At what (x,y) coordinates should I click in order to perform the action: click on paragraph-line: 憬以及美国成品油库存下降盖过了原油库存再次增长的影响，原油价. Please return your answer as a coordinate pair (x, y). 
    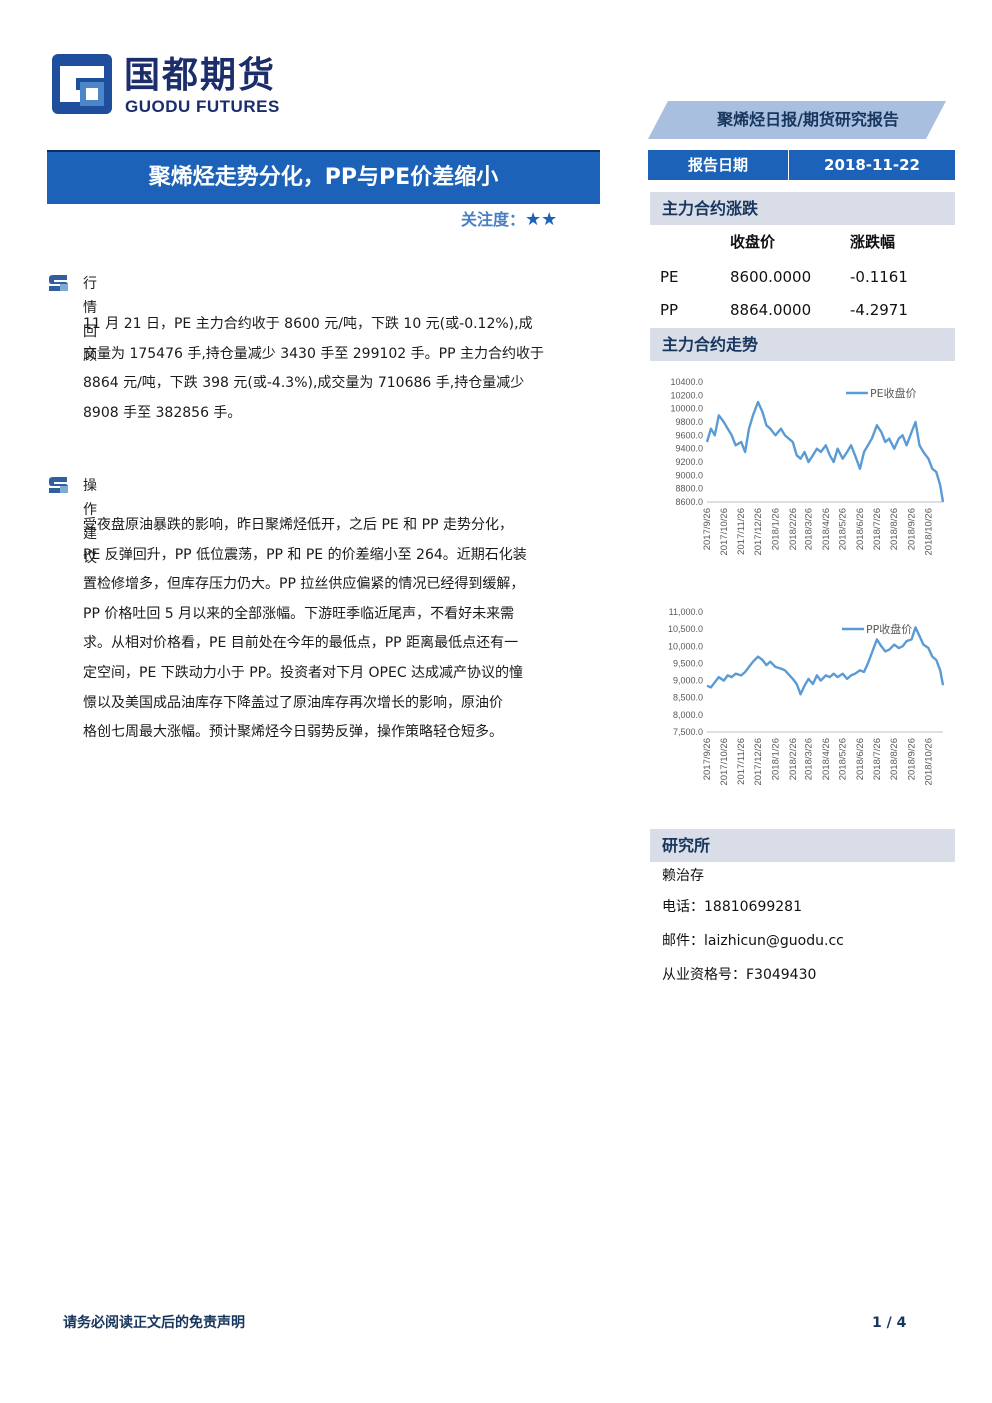
    Looking at the image, I should click on (293, 702).